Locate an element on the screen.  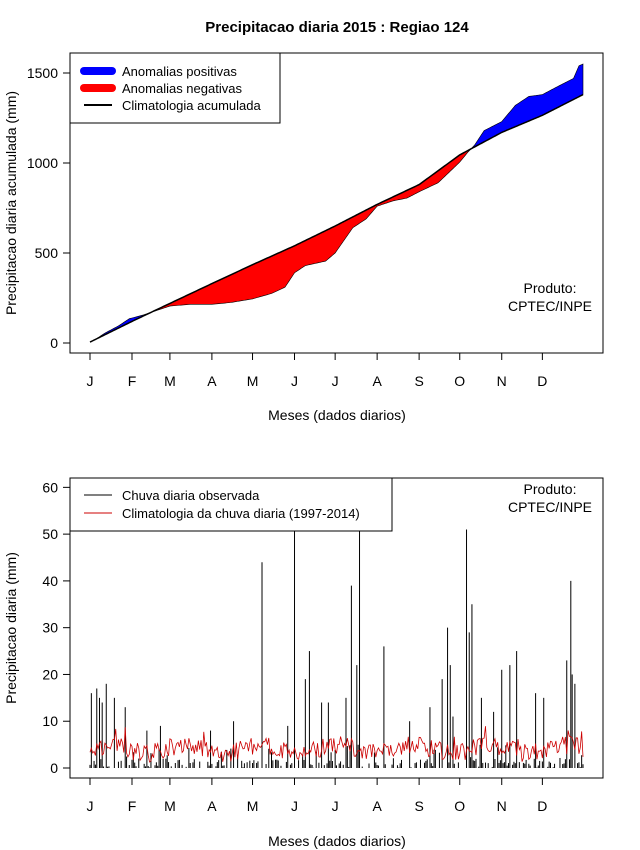
legend-label-observed: Chuva diaria observada is located at coordinates (191, 495).